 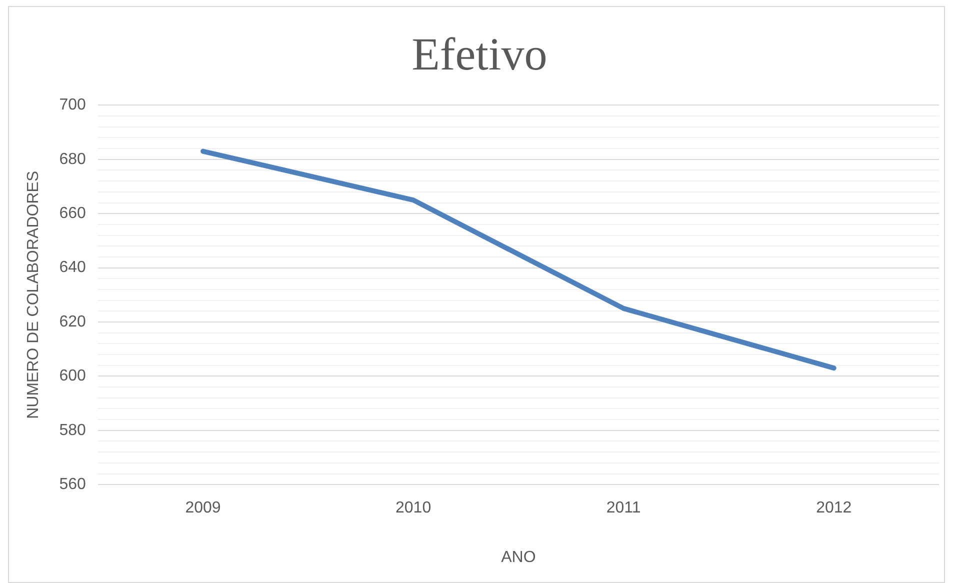 What do you see at coordinates (72, 430) in the screenshot?
I see `y-tick-label: 580` at bounding box center [72, 430].